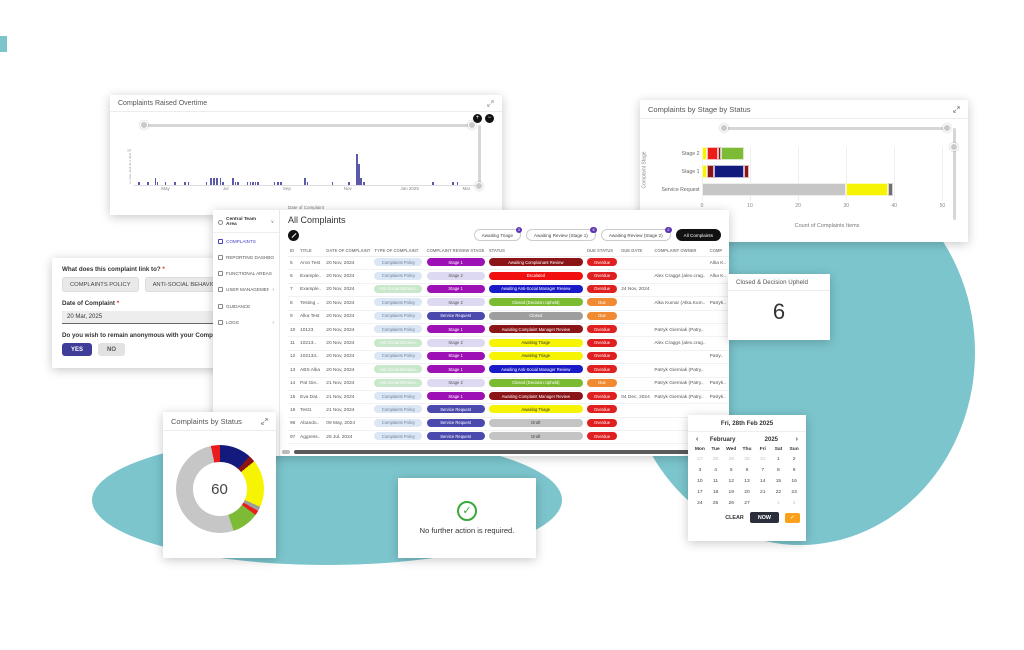  Describe the element at coordinates (734, 517) in the screenshot. I see `clear-button: CLEAR` at that location.